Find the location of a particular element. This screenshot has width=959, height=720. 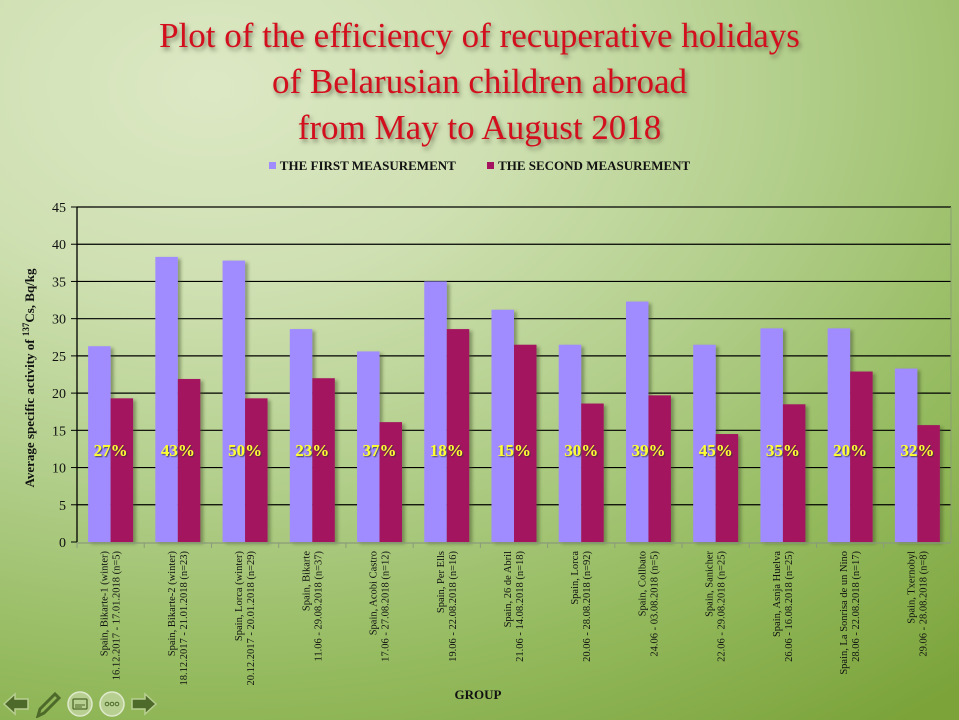

y-tick-label: 20 is located at coordinates (59, 394).